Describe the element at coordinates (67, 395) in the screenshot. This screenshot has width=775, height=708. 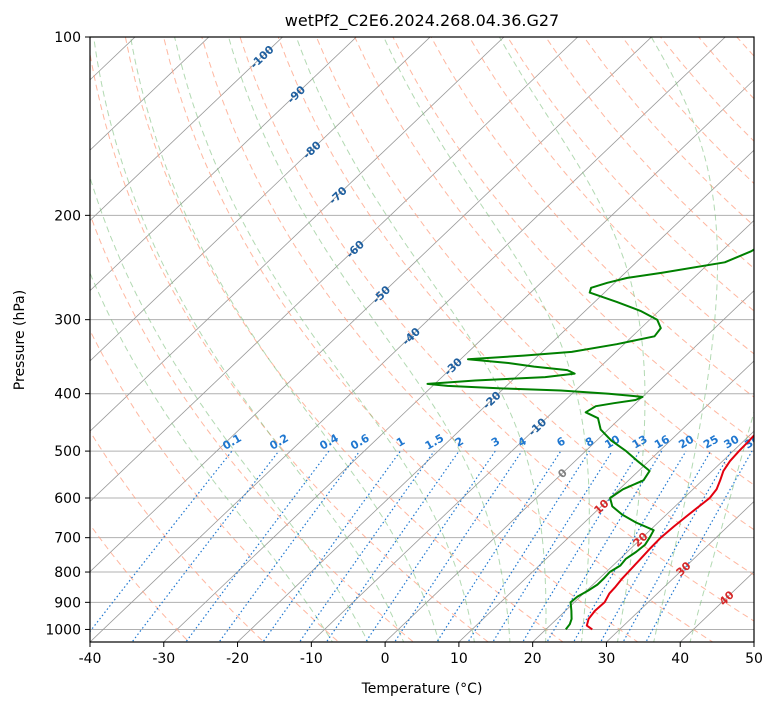
I see `y-tick-label: 400` at that location.